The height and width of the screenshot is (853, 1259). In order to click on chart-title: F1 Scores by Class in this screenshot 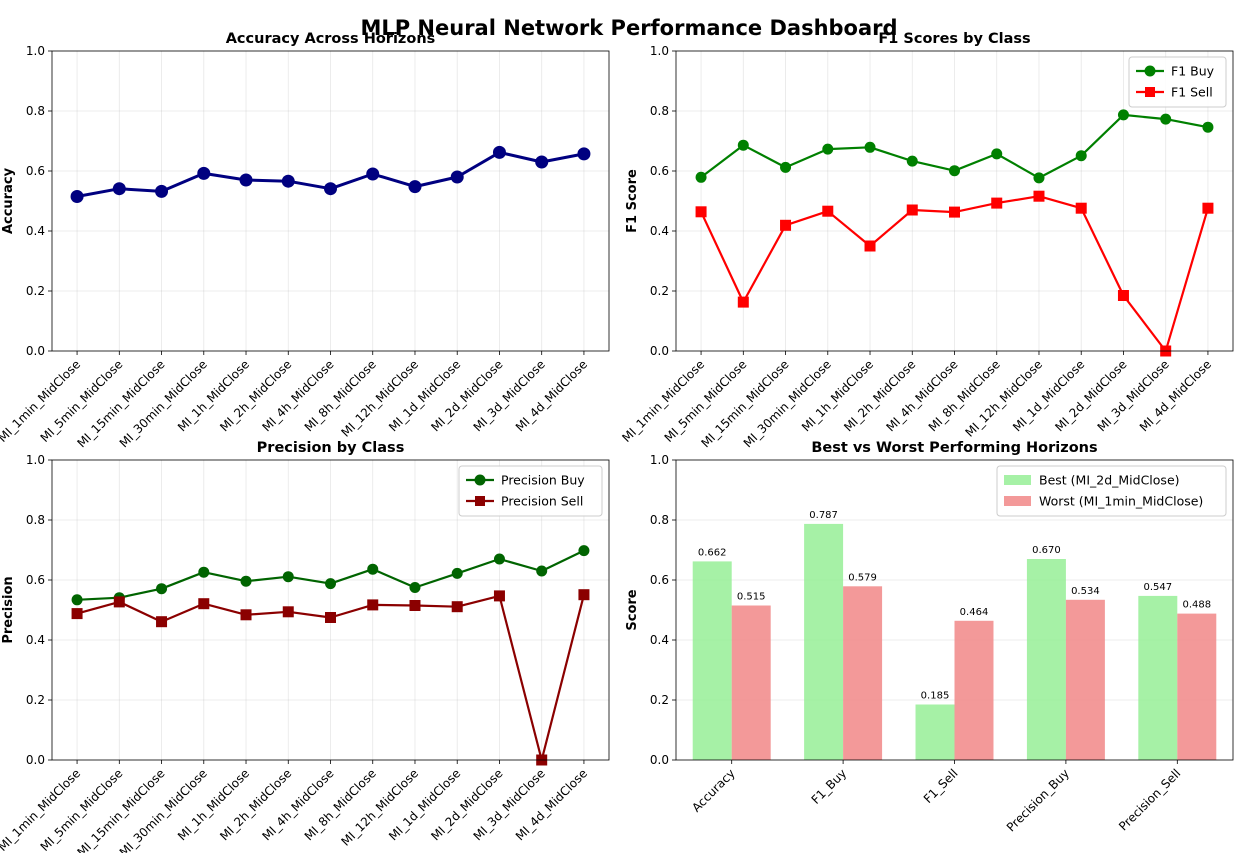, I will do `click(954, 39)`.